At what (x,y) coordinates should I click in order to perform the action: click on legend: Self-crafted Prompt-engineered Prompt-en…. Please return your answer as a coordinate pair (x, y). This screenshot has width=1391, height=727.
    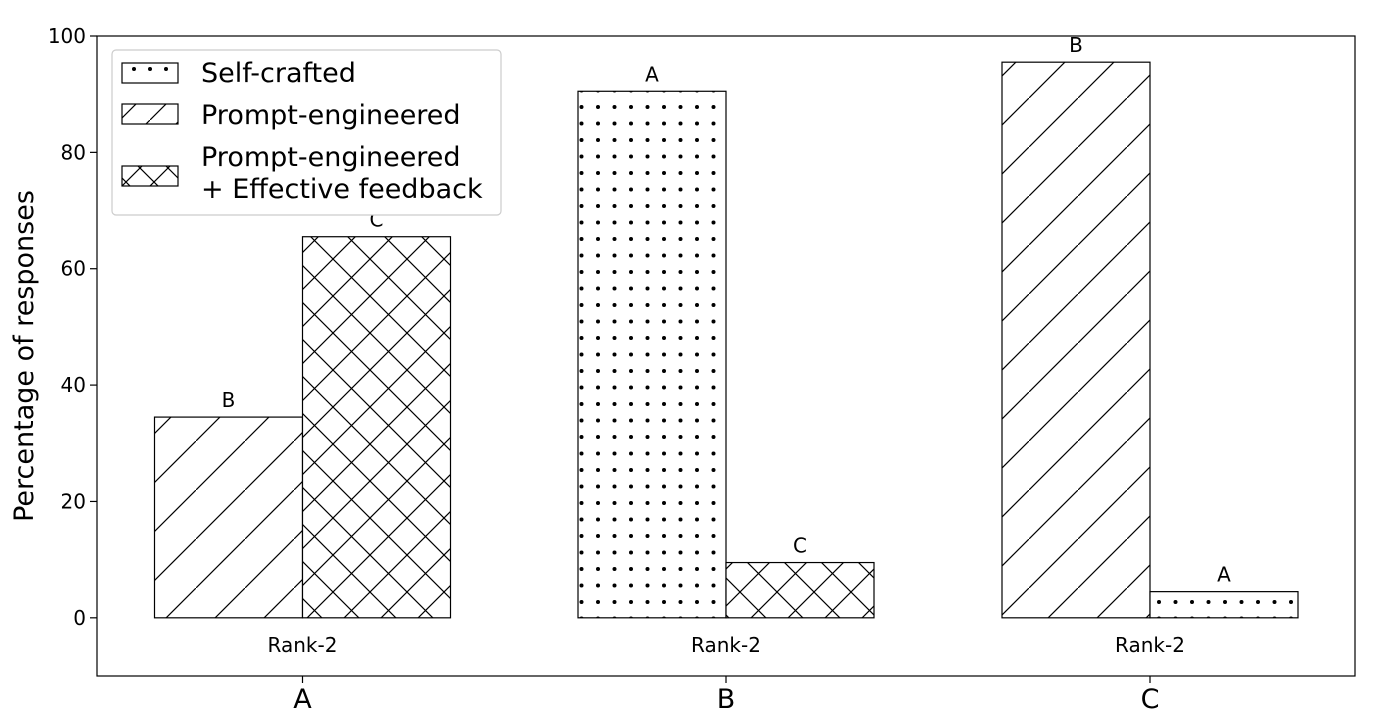
    Looking at the image, I should click on (306, 132).